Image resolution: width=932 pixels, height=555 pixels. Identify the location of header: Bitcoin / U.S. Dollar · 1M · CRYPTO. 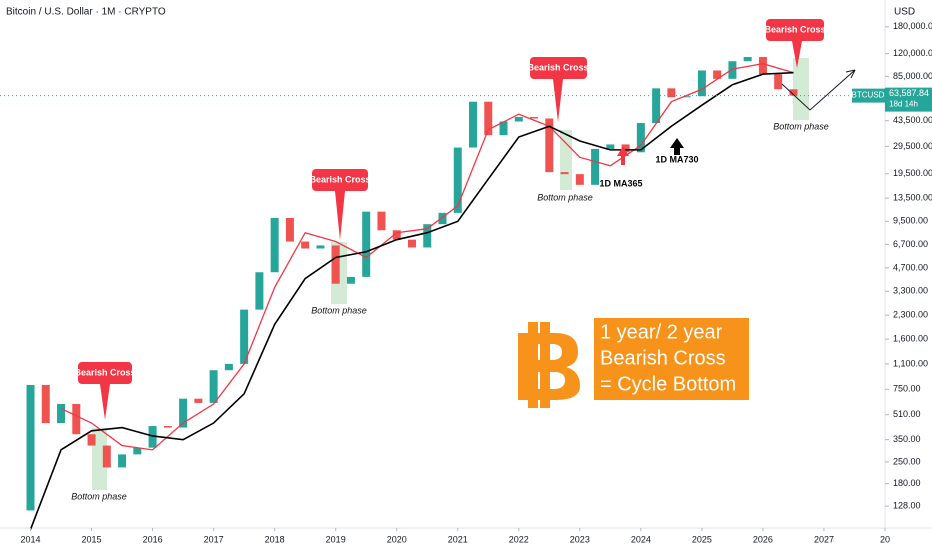
(86, 12).